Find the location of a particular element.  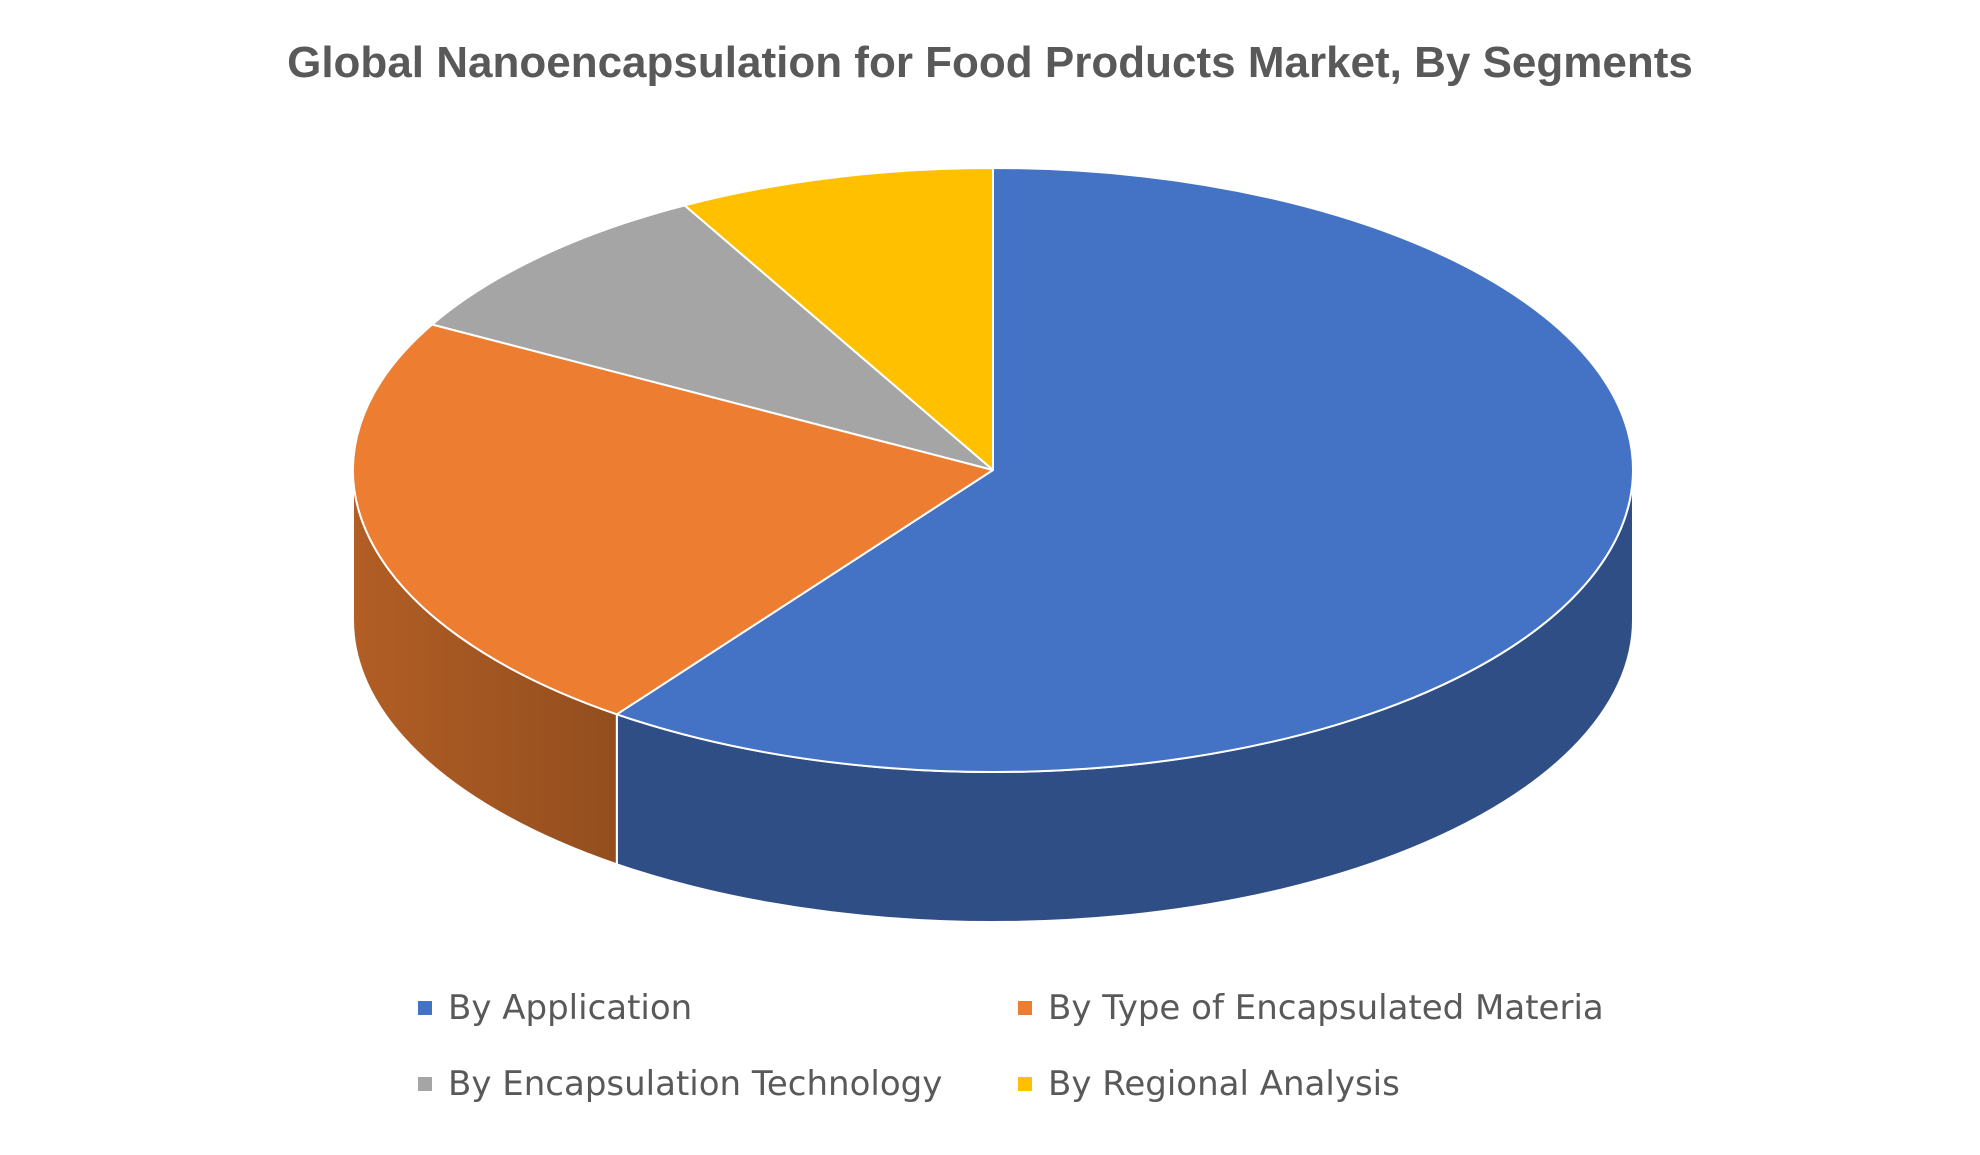

legend-item-by-application: By Application is located at coordinates (555, 1008).